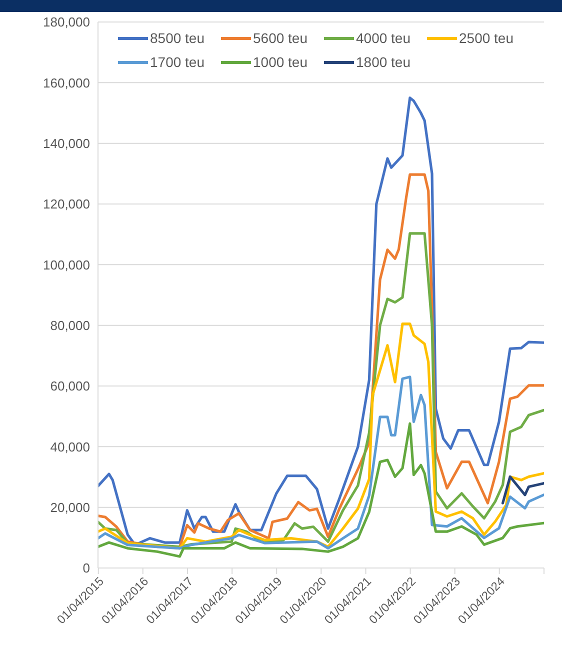 Image resolution: width=562 pixels, height=655 pixels. I want to click on y-tick-label: 40,000, so click(70, 446).